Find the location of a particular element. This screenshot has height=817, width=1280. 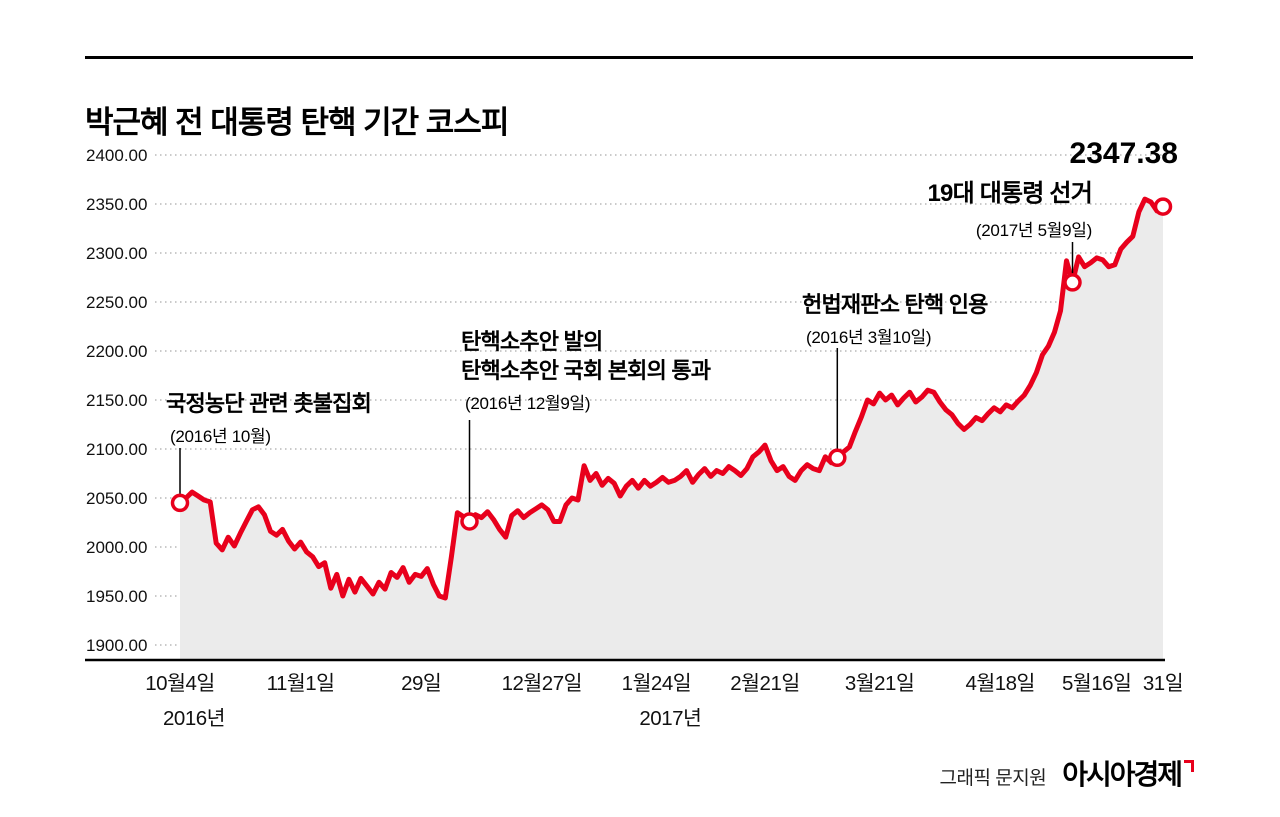

annotation-impeachment-motion: 탄핵소추안 발의 탄핵소추안 국회 본회의 통과 (2016년 12월9일) is located at coordinates (586, 370).